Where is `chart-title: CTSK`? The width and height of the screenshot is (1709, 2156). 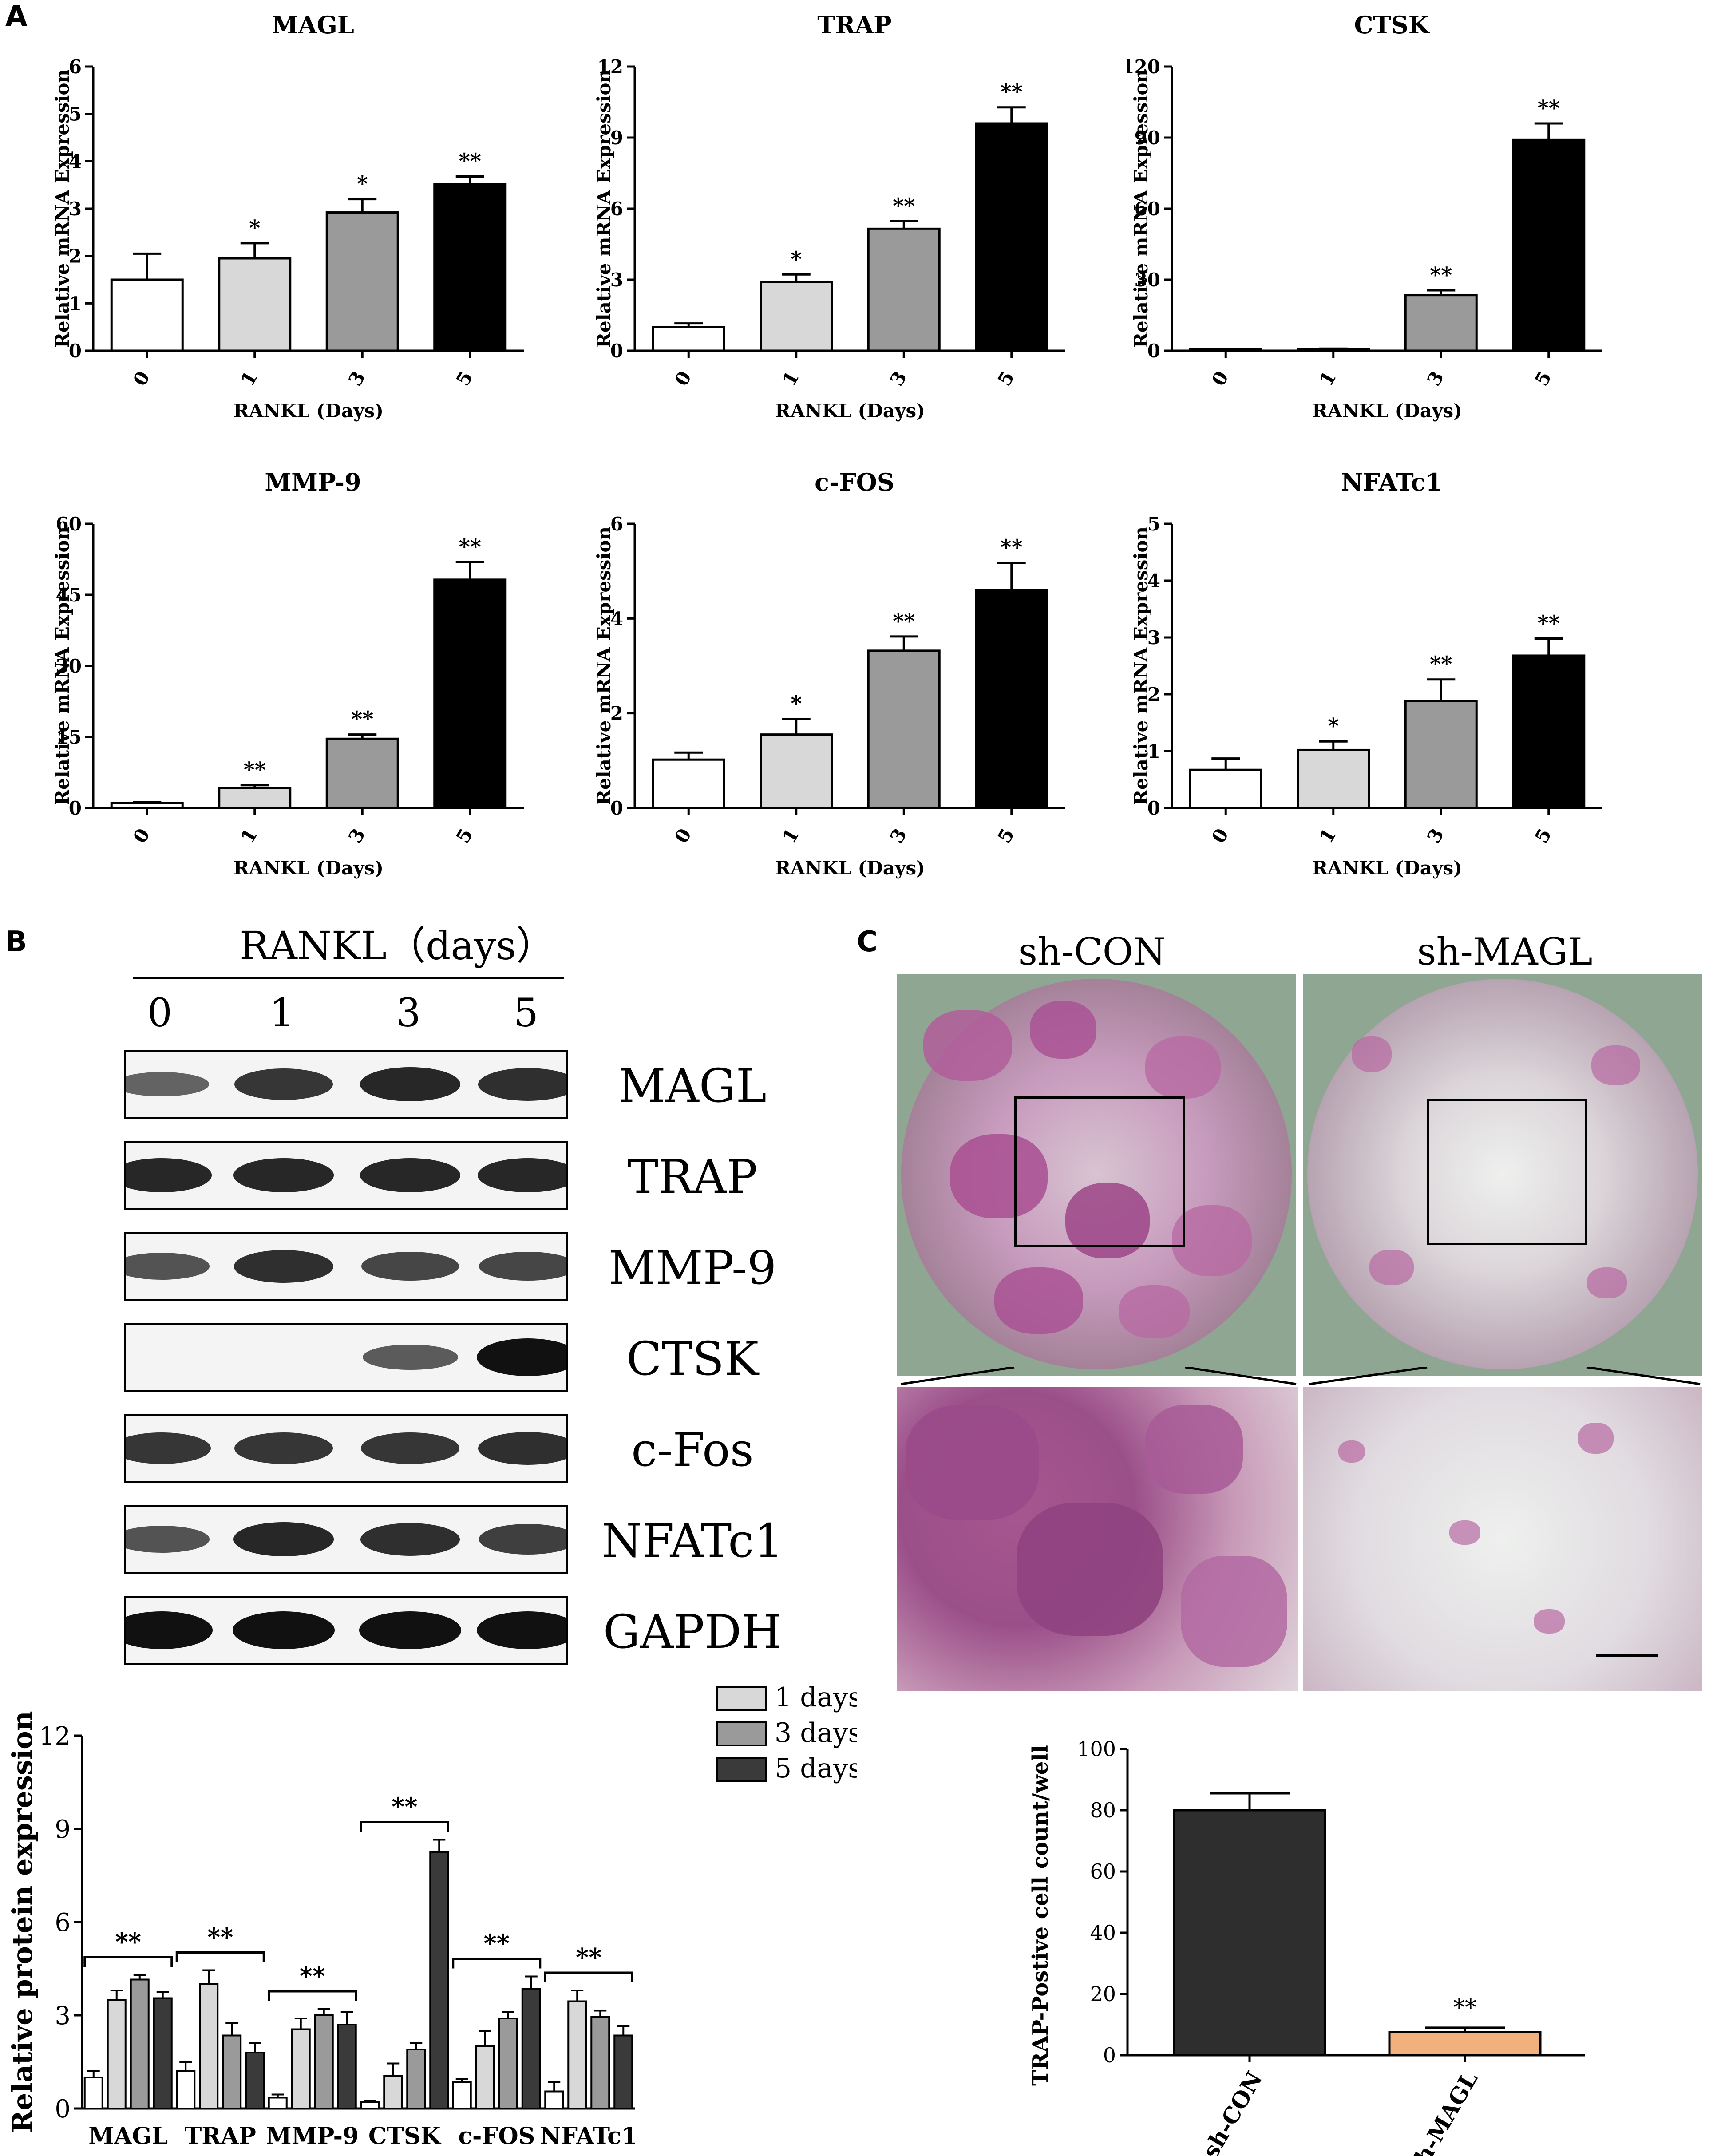 chart-title: CTSK is located at coordinates (1392, 25).